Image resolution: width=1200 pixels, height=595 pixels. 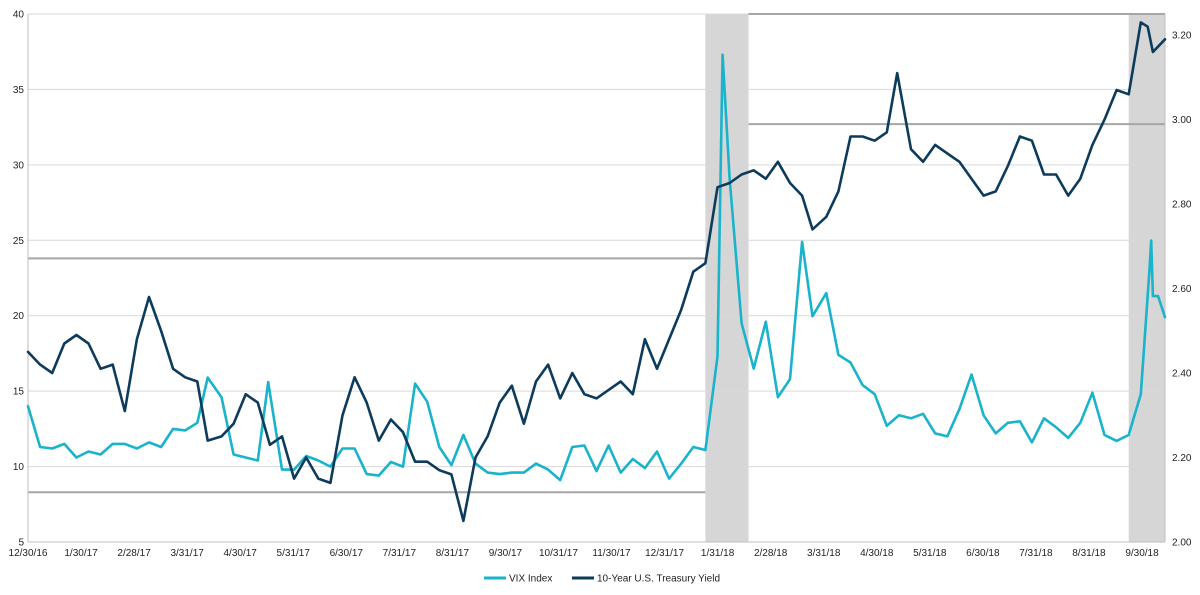 What do you see at coordinates (658, 579) in the screenshot?
I see `legend-label-treasury-yield: 10-Year U.S. Treasury Yield` at bounding box center [658, 579].